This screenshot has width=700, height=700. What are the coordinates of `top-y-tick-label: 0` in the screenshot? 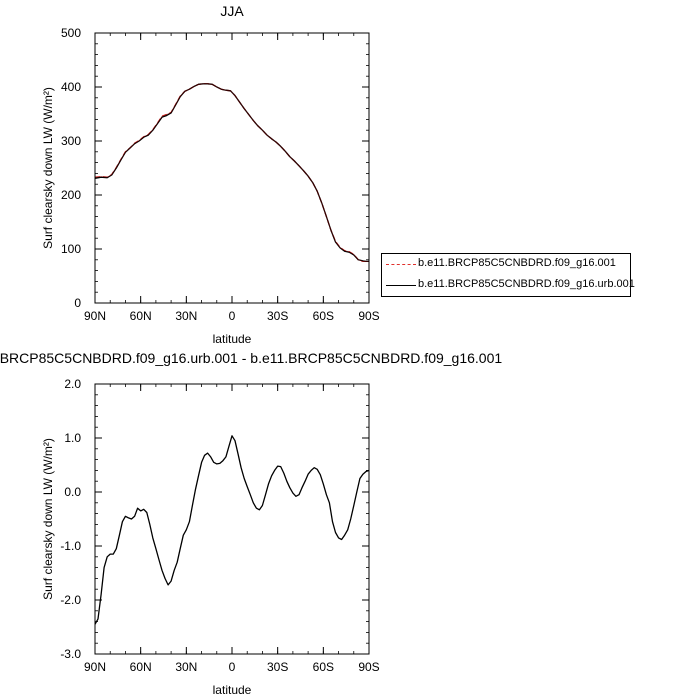 It's located at (77, 303).